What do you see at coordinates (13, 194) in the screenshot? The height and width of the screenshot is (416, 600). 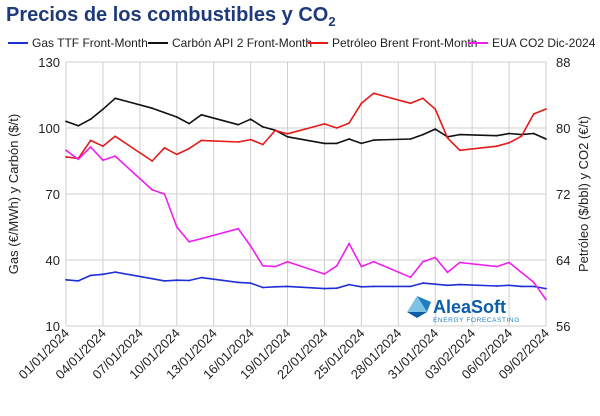 I see `left-axis-title: Gas (€/MWh) y Carbón ($/t)` at bounding box center [13, 194].